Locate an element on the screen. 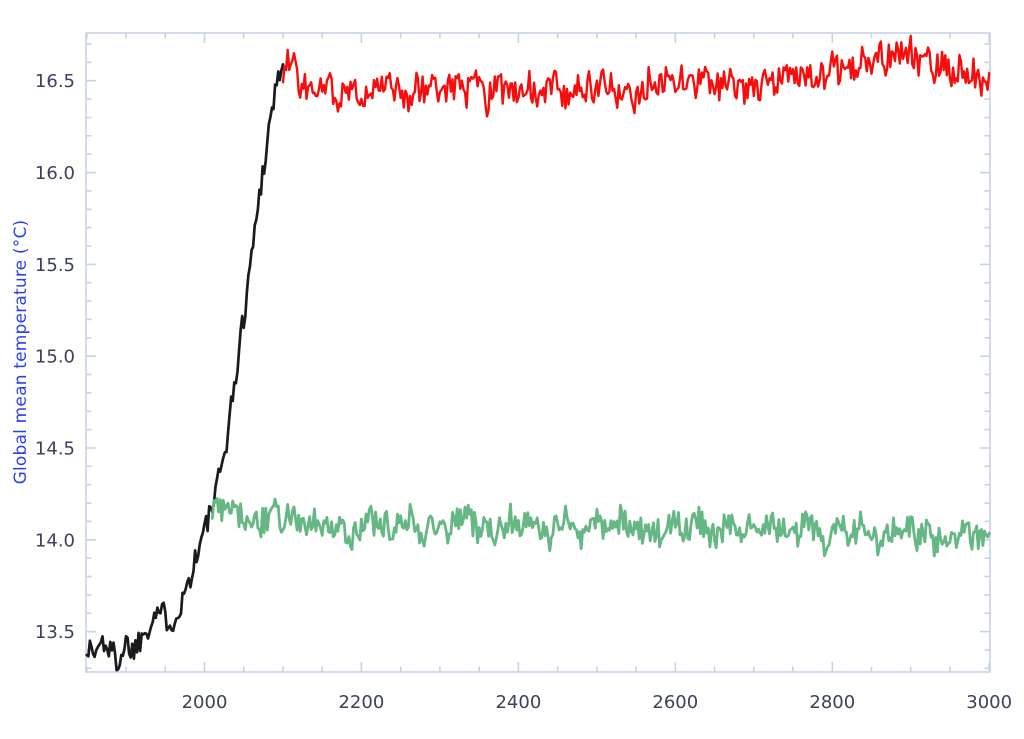 The image size is (1024, 739). series-stabilization-scenario-line is located at coordinates (600, 527).